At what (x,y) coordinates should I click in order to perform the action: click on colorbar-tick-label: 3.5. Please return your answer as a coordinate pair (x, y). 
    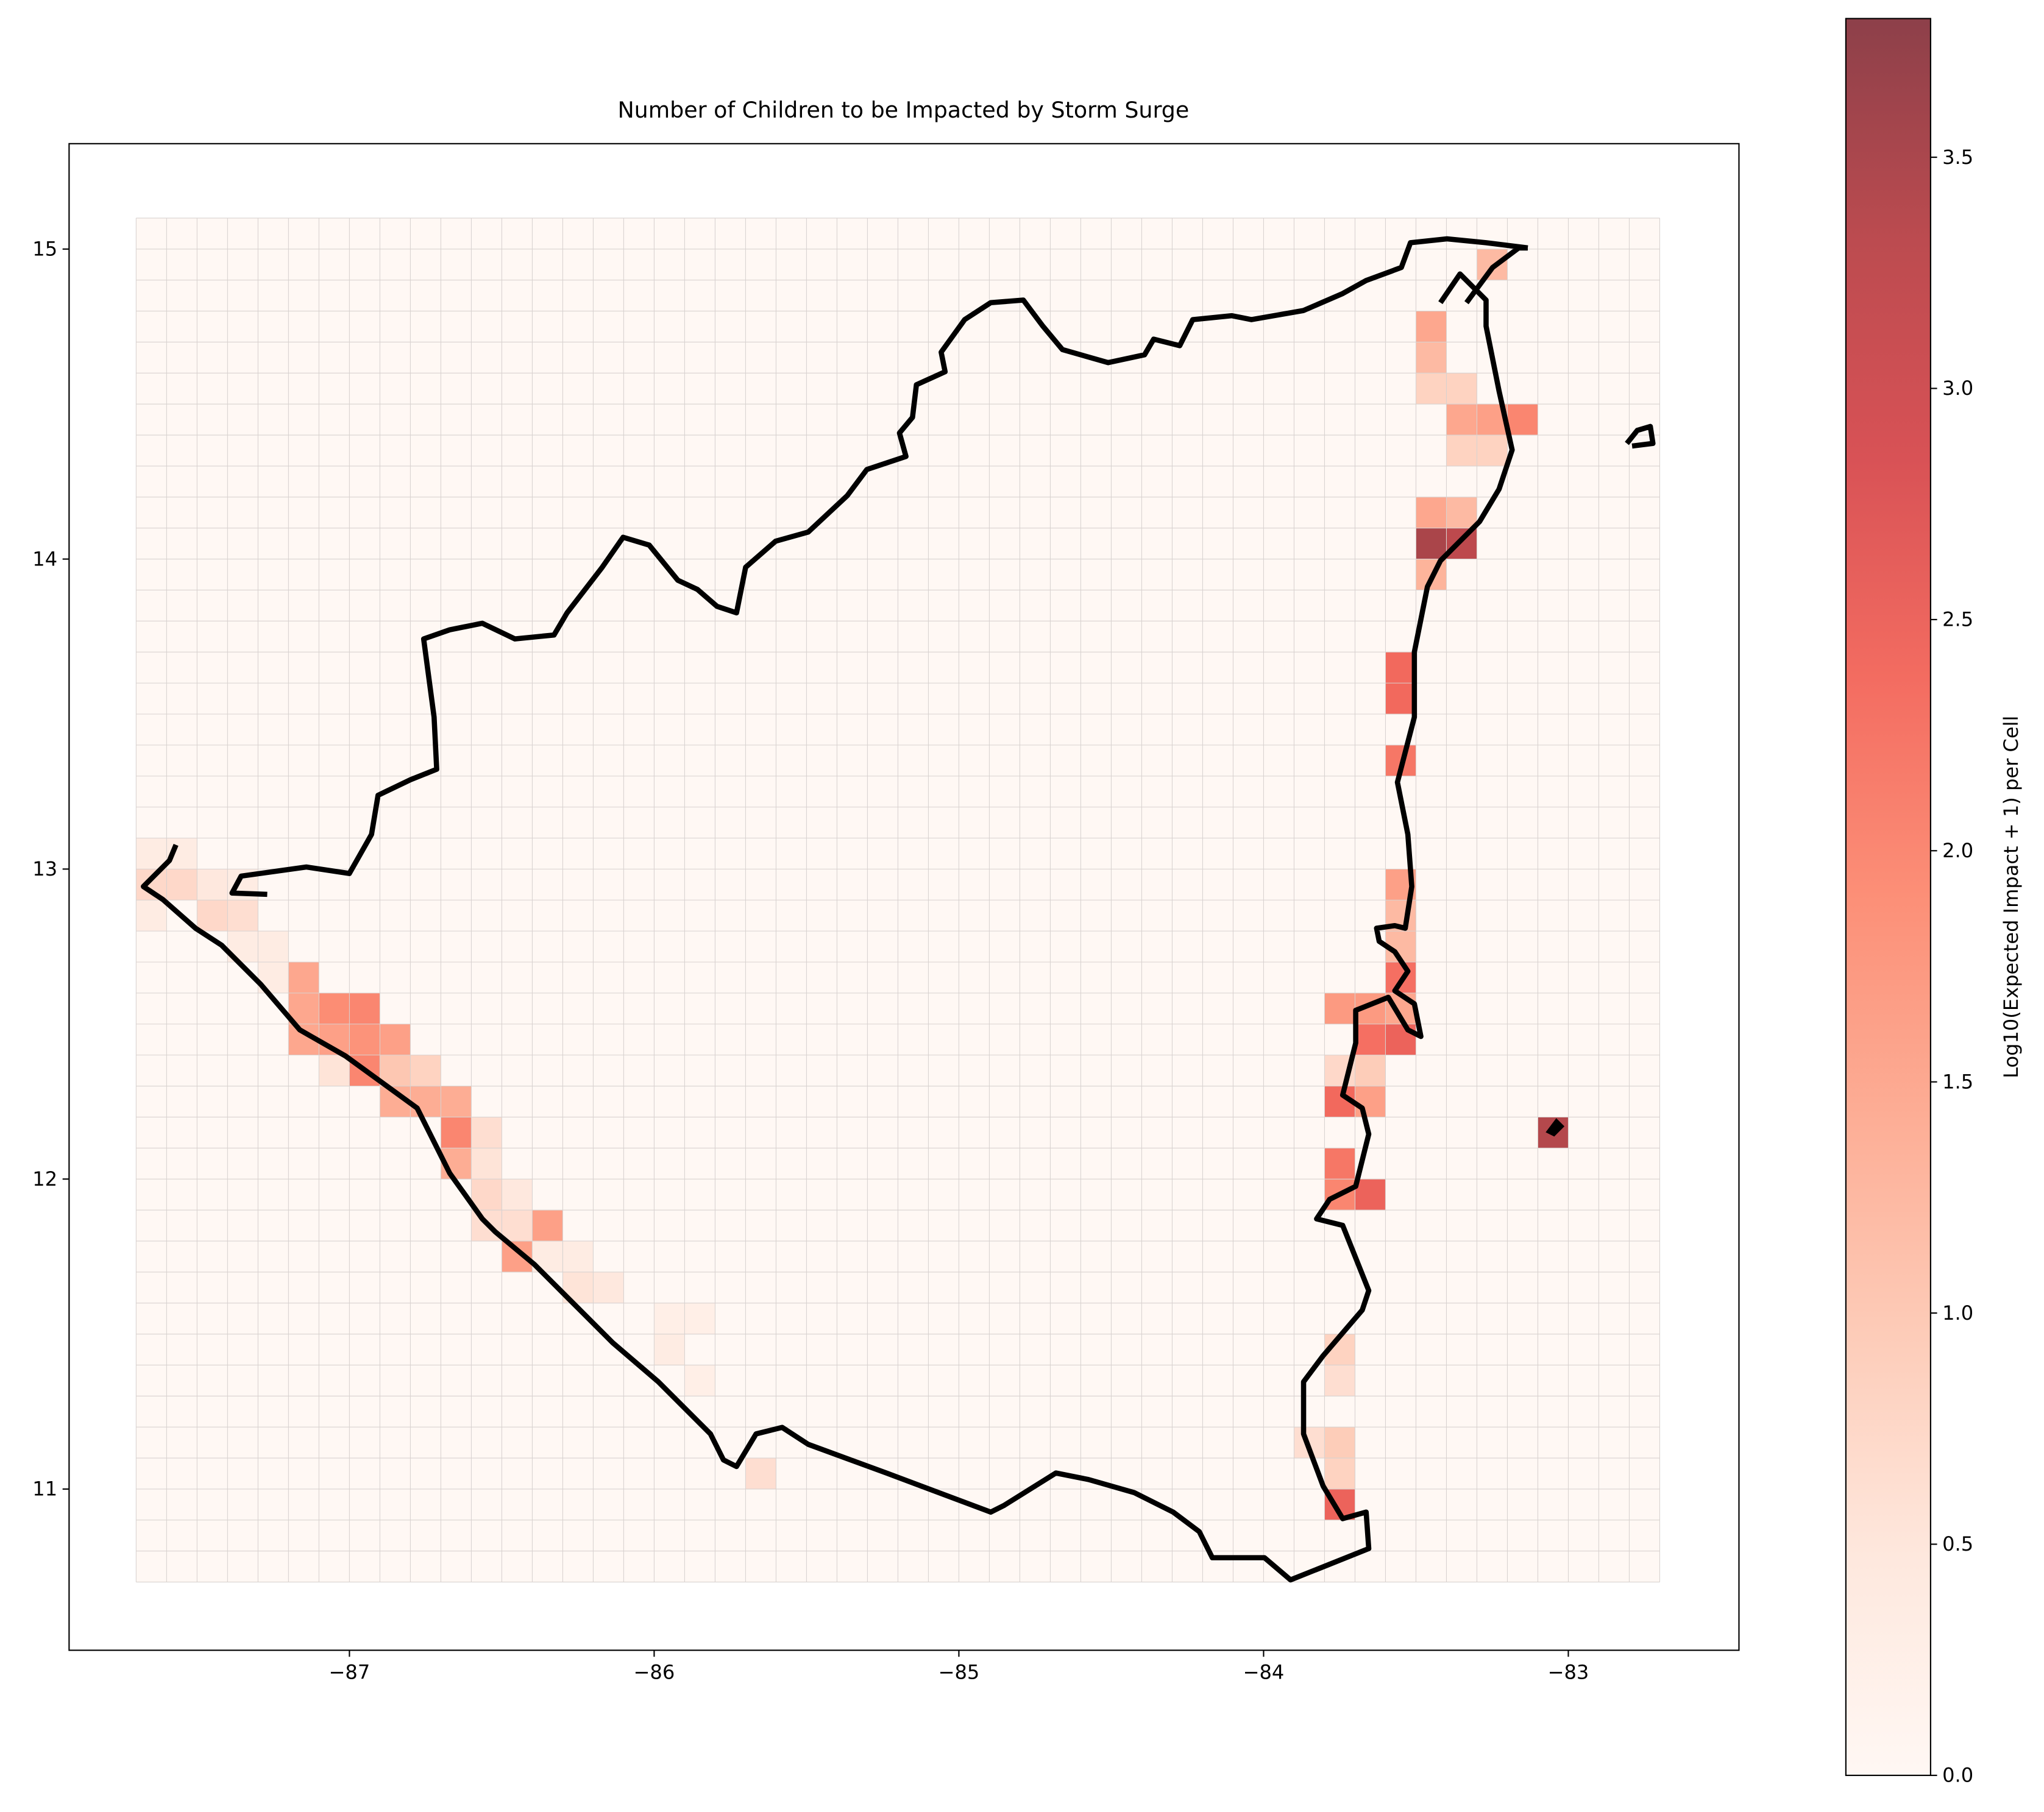
    Looking at the image, I should click on (1957, 157).